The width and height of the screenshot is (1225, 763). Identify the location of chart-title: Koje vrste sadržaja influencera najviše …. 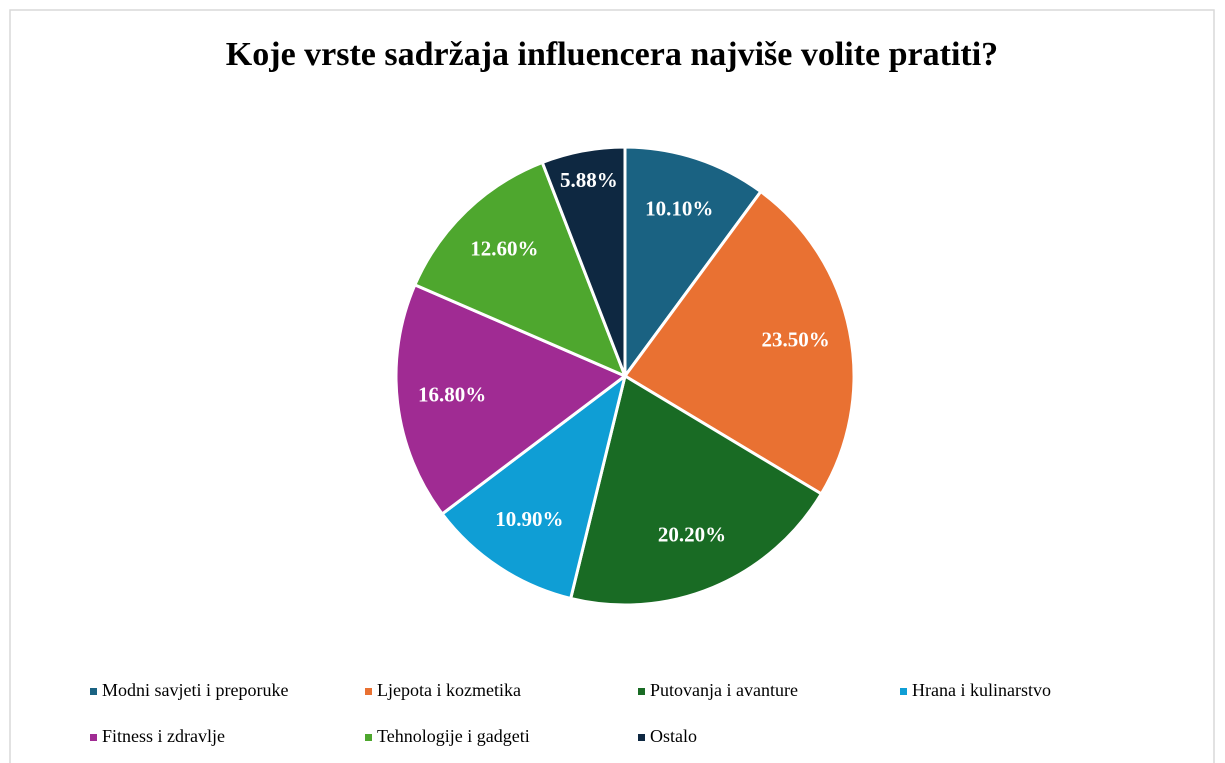
(612, 54).